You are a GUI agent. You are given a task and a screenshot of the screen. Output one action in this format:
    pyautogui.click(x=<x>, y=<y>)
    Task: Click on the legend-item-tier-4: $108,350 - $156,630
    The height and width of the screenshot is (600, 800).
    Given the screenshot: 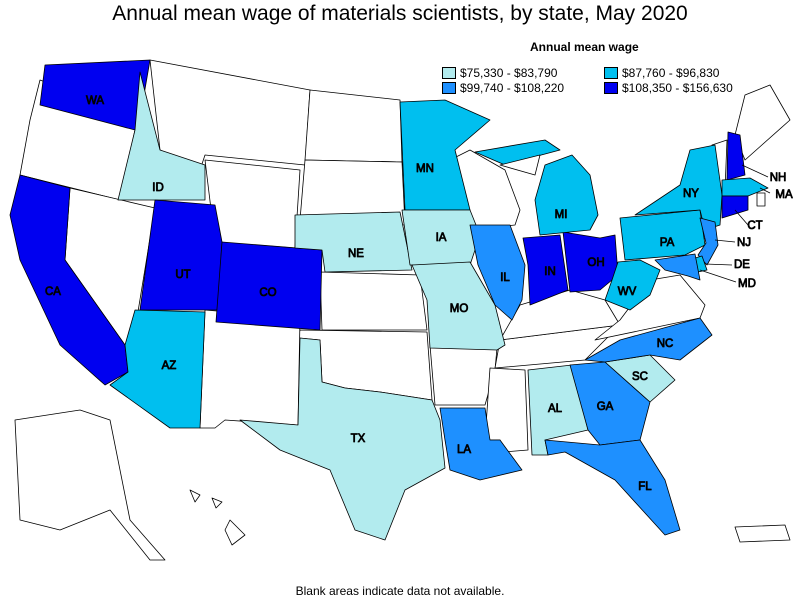 What is the action you would take?
    pyautogui.click(x=668, y=88)
    